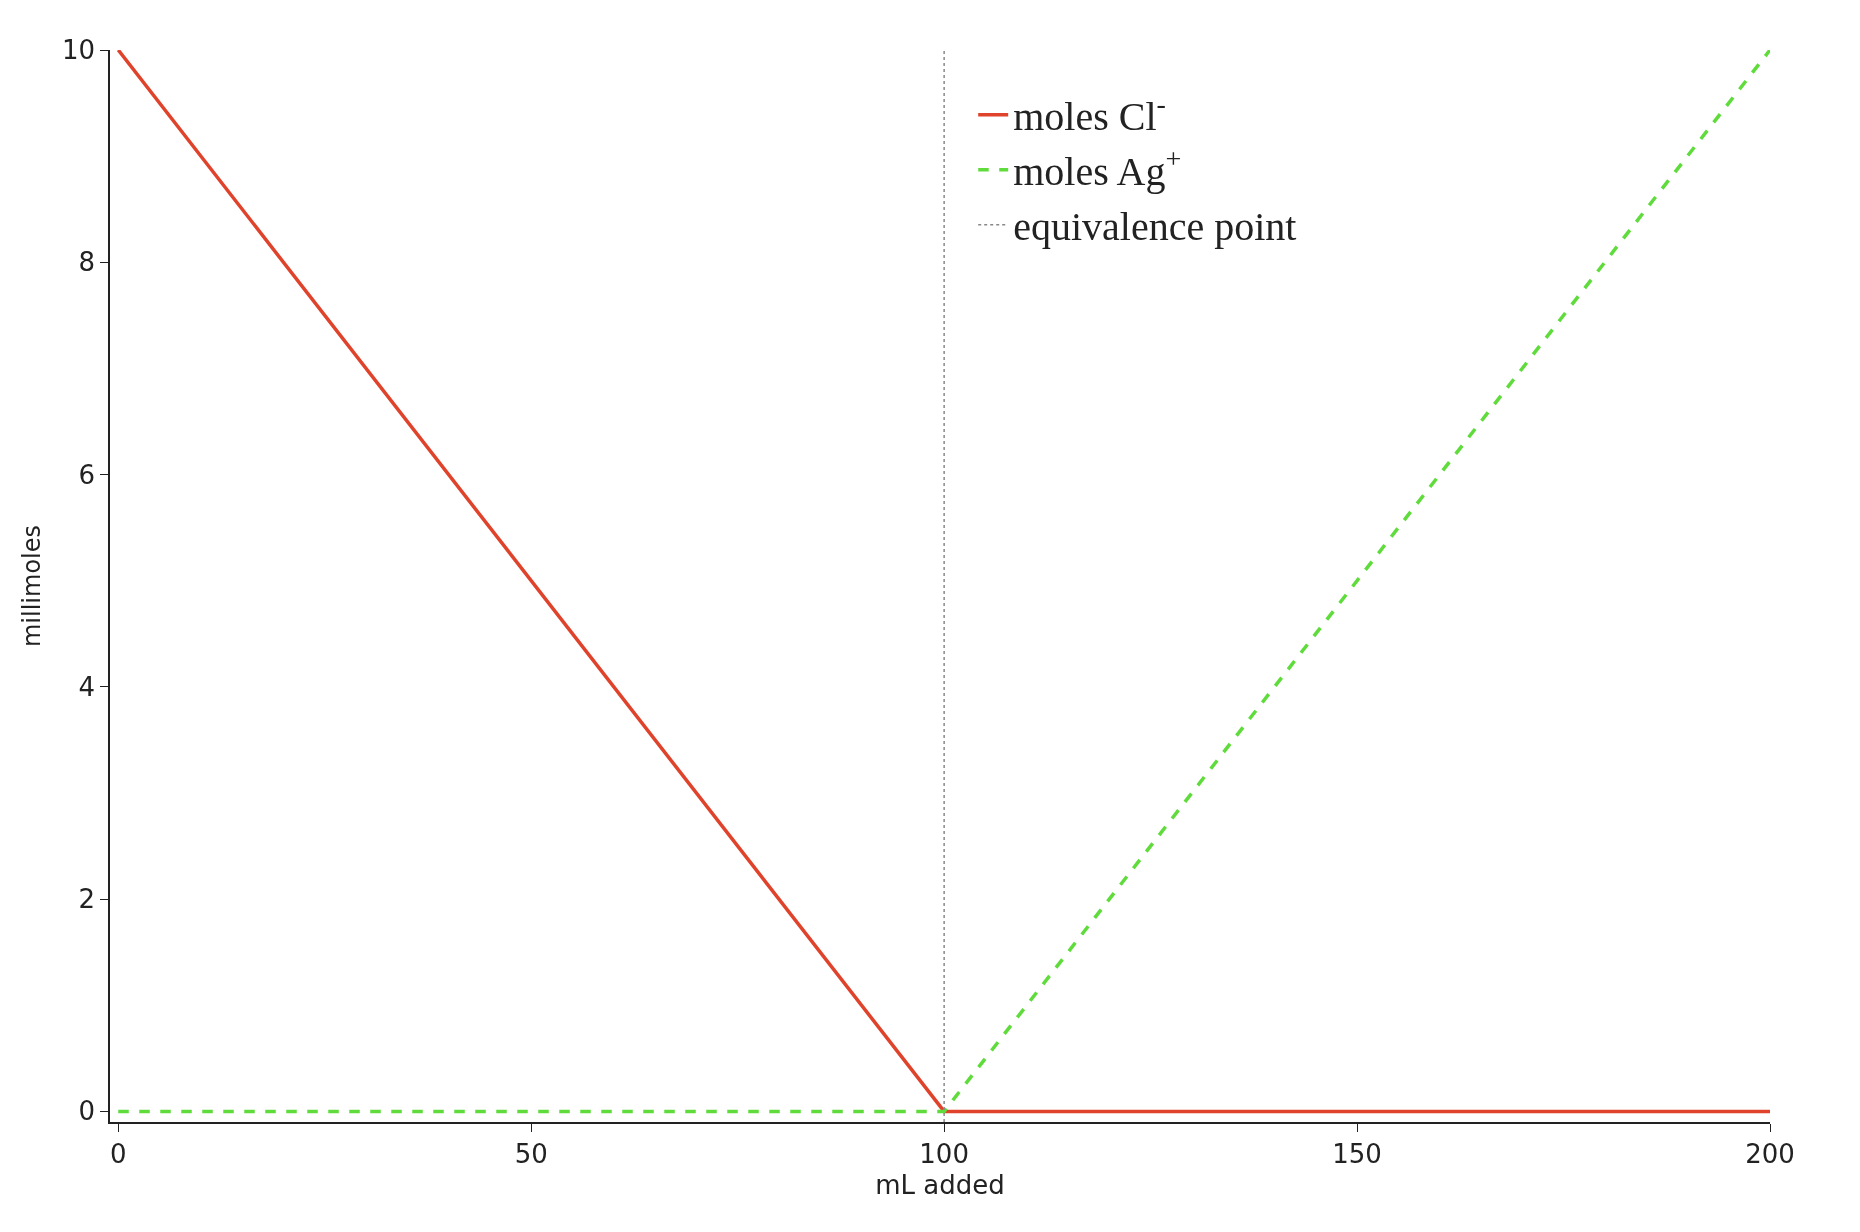 This screenshot has width=1860, height=1232. Describe the element at coordinates (1357, 1153) in the screenshot. I see `x-tick-label: 150` at that location.